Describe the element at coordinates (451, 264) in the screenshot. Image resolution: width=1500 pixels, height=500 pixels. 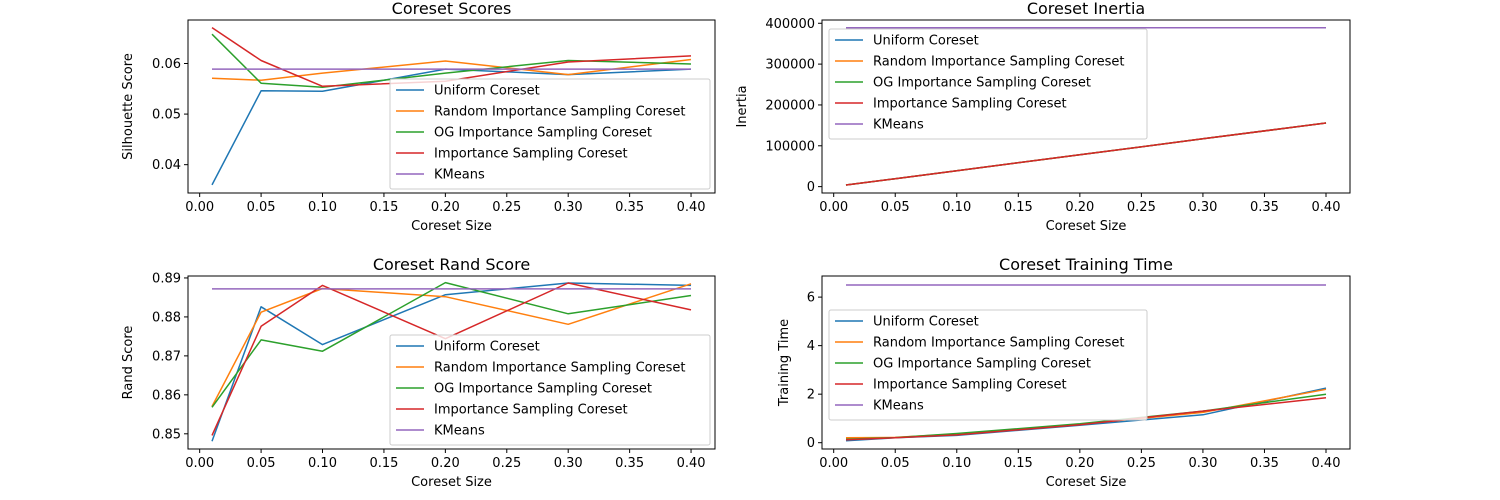
I see `chart-rand-score-title: Coreset Rand Score` at that location.